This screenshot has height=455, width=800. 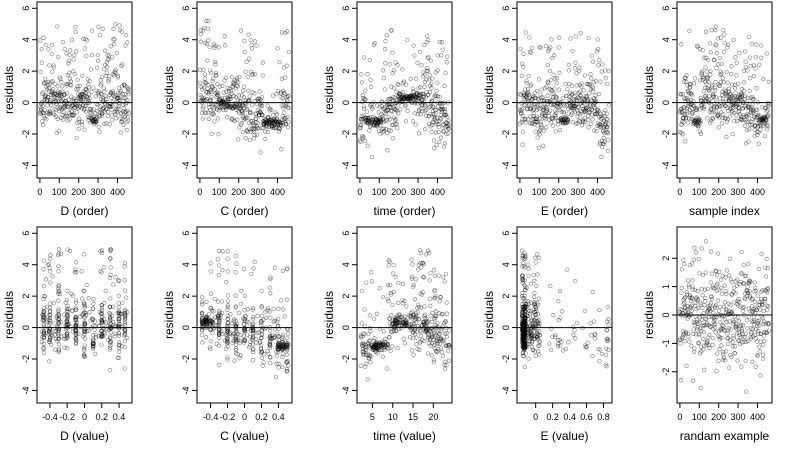 What do you see at coordinates (26, 390) in the screenshot?
I see `y-tick-label: -4` at bounding box center [26, 390].